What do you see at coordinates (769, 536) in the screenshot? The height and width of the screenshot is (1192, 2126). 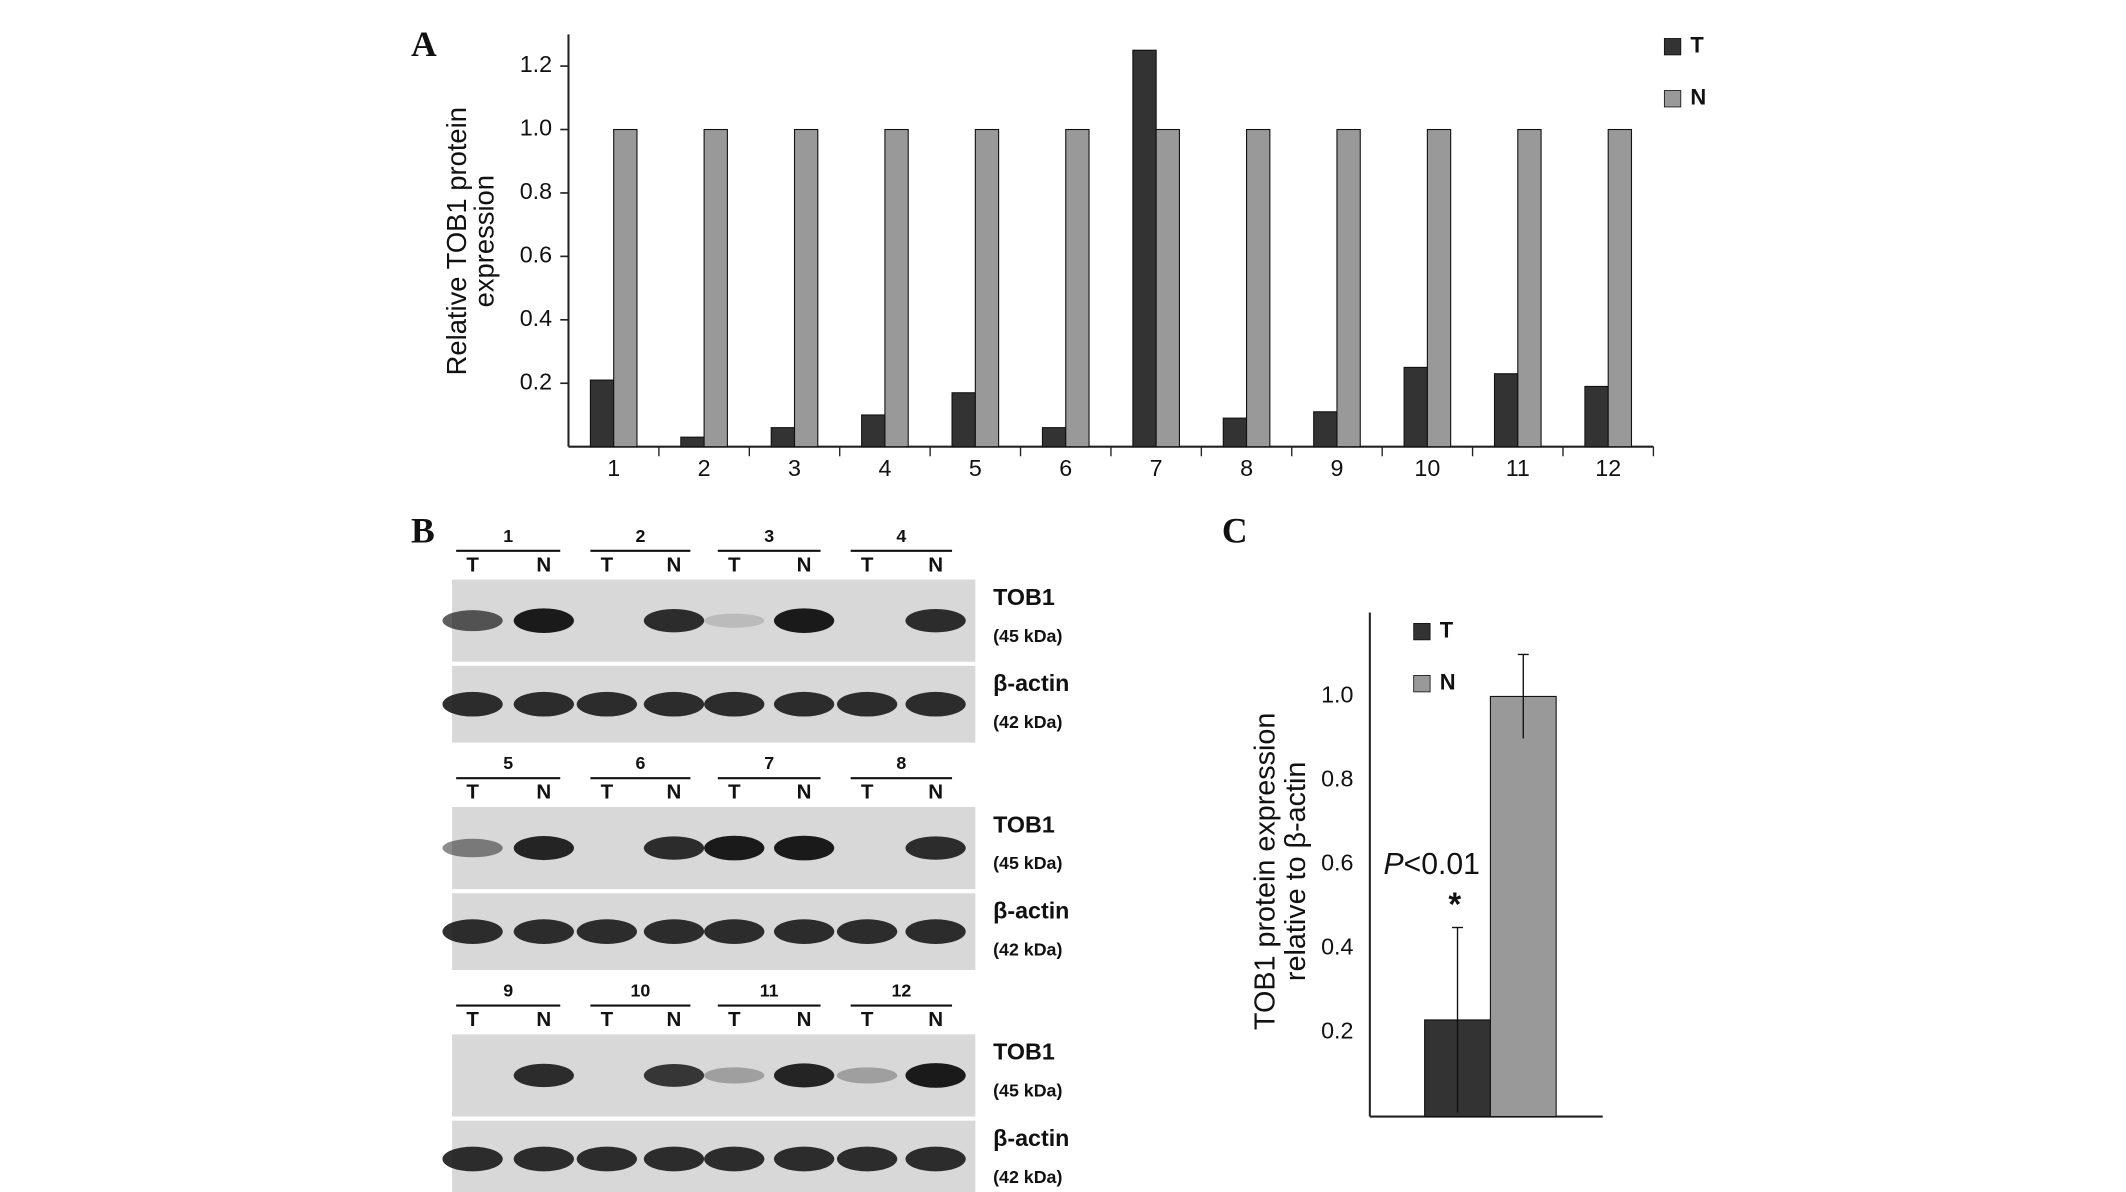 I see `sample-label: 3` at bounding box center [769, 536].